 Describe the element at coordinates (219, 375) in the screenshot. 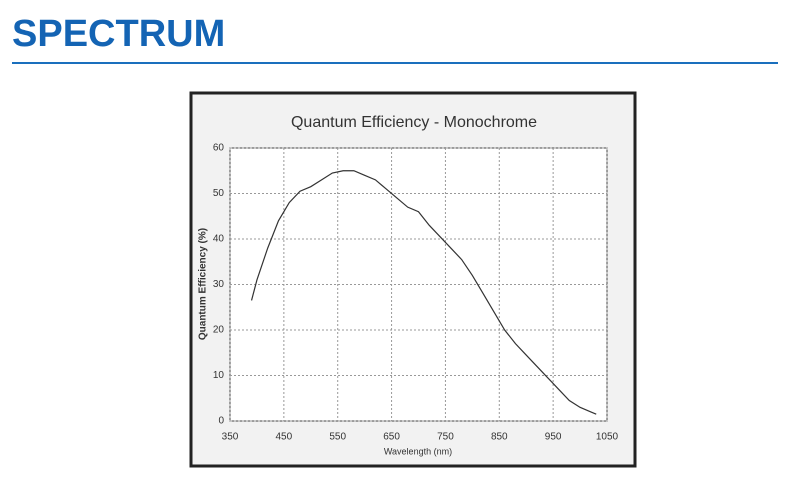

I see `y-tick-label: 10` at that location.